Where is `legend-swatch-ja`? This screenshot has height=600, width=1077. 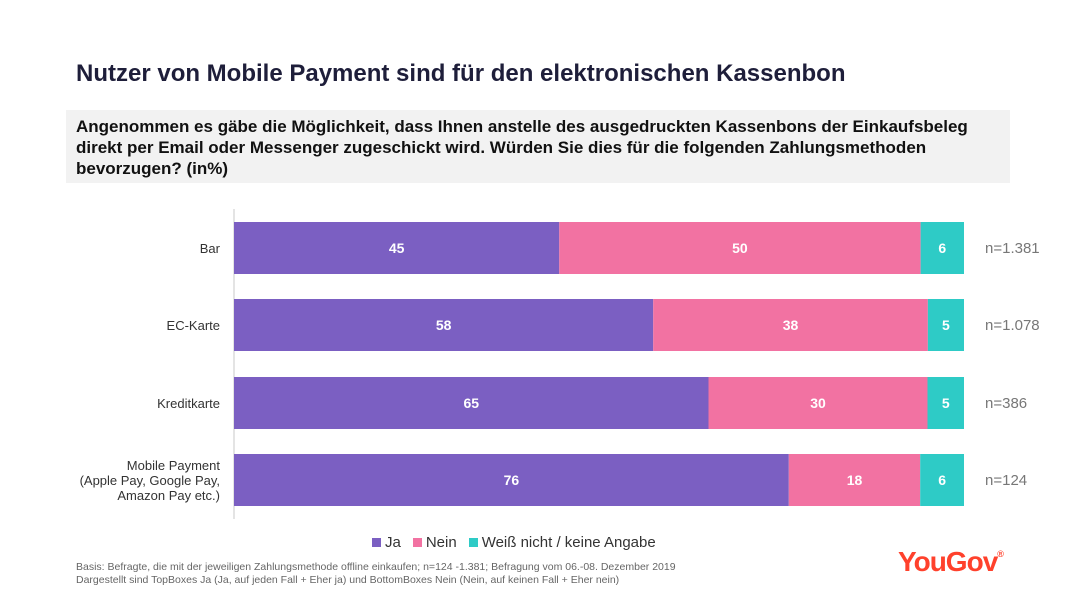 legend-swatch-ja is located at coordinates (376, 542).